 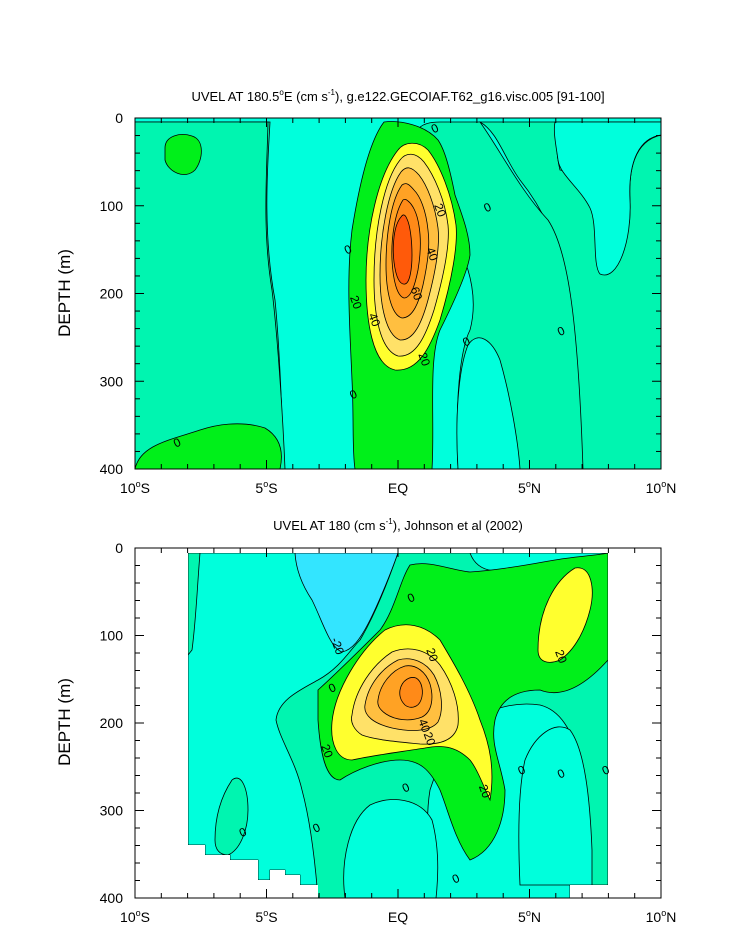 I want to click on bottom-band-20-30-right, so click(x=565, y=615).